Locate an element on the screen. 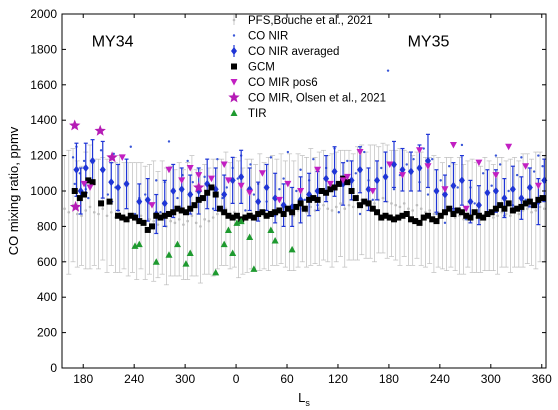 This screenshot has height=410, width=558. y-tick-label: 400 is located at coordinates (47, 297).